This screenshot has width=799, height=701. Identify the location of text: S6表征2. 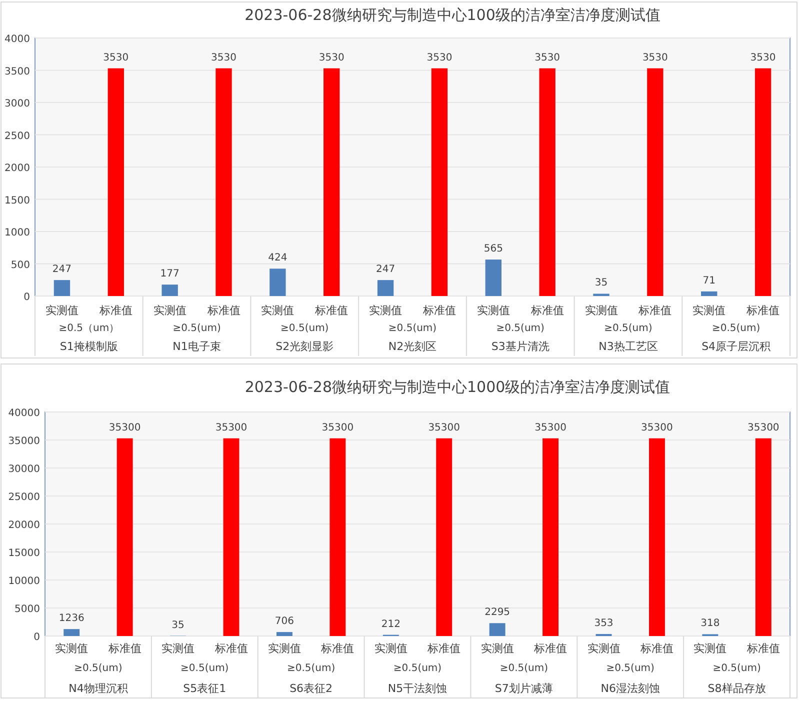
(311, 688).